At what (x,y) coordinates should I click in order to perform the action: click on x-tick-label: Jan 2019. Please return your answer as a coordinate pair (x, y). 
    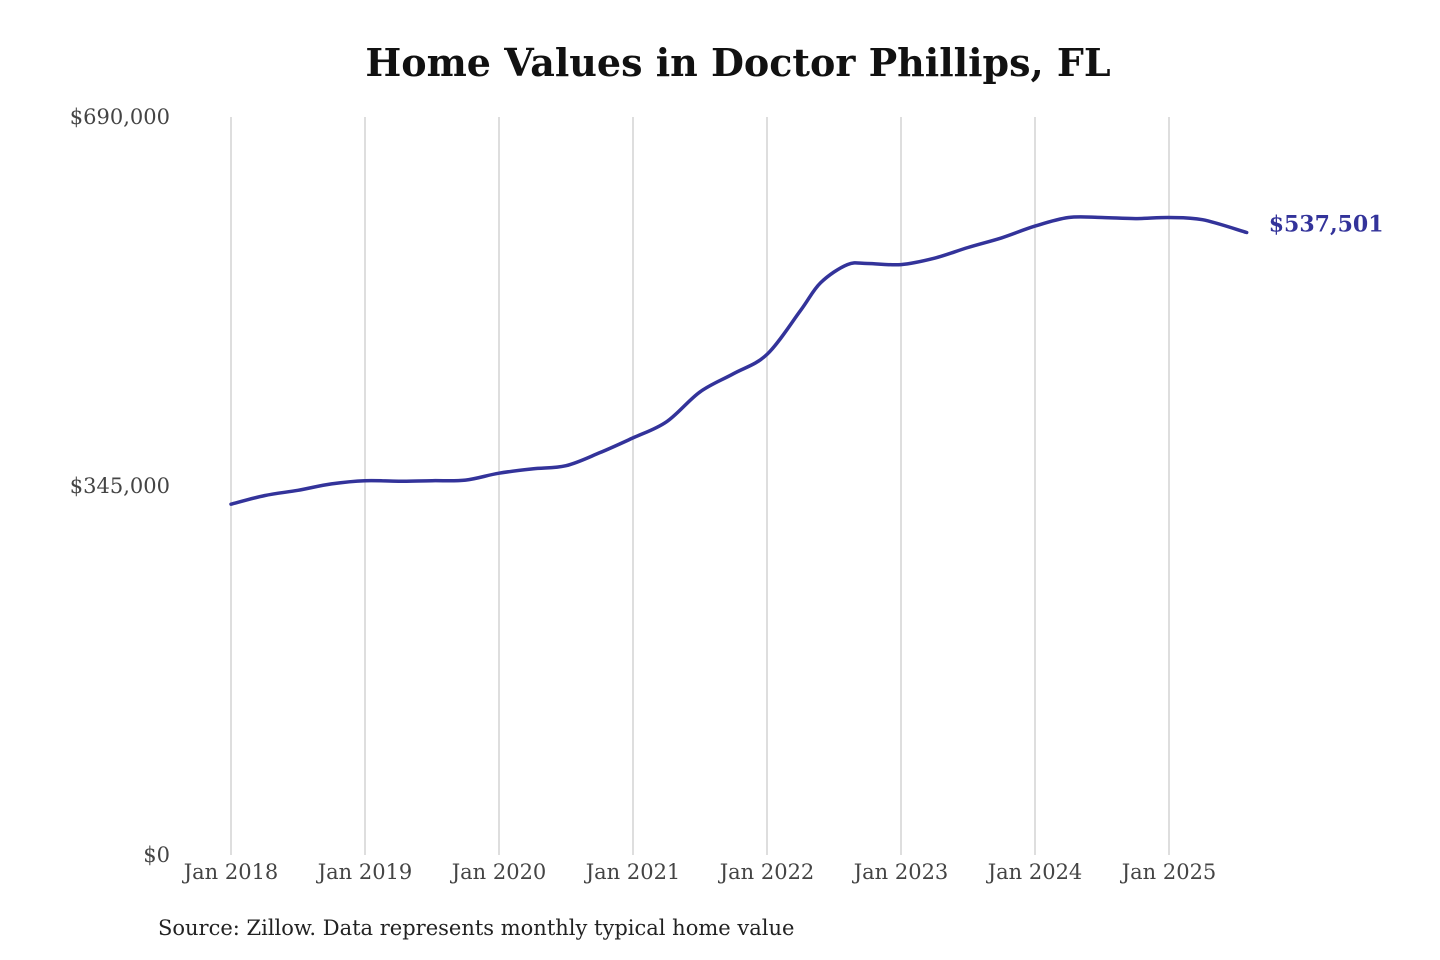
    Looking at the image, I should click on (364, 872).